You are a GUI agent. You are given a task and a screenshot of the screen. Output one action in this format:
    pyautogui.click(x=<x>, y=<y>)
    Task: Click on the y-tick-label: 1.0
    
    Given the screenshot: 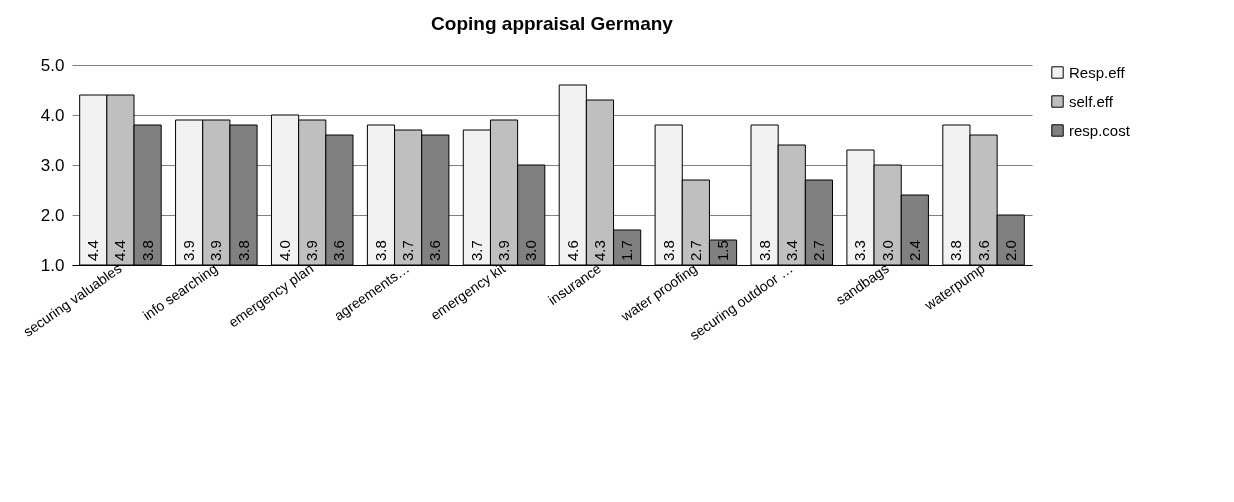 What is the action you would take?
    pyautogui.click(x=52, y=265)
    